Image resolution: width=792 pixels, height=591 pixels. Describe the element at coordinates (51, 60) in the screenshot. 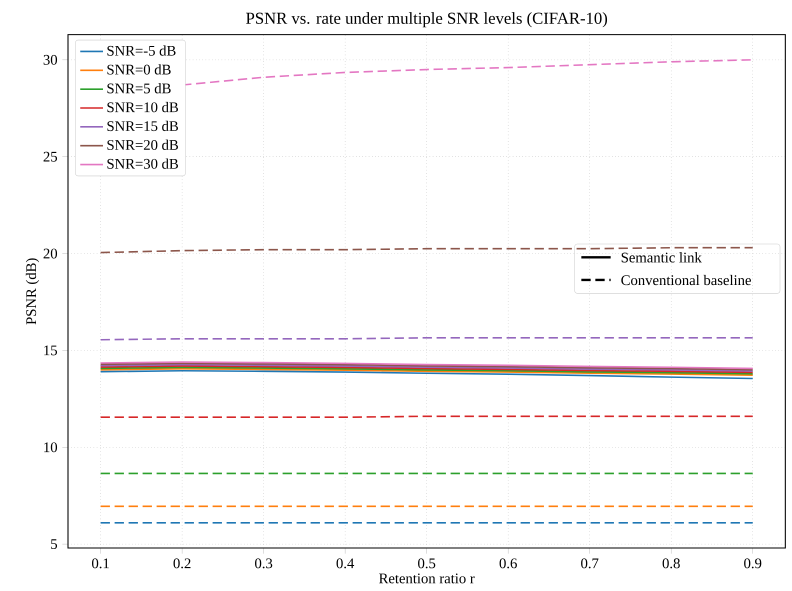

I see `y-tick-label: 30` at that location.